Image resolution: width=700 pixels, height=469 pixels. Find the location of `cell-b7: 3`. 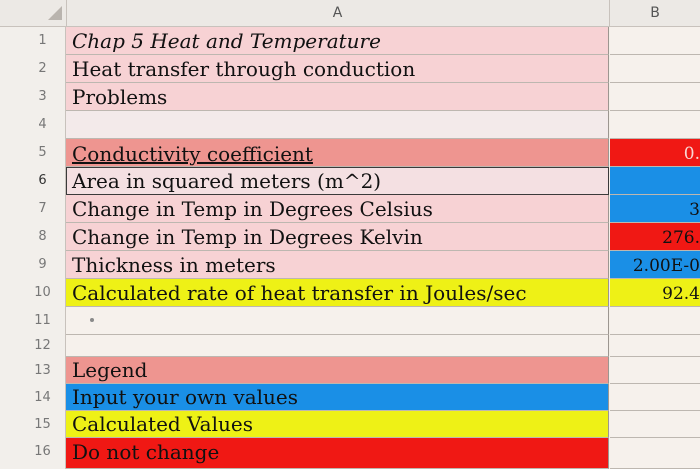

cell-b7: 3 is located at coordinates (655, 209).